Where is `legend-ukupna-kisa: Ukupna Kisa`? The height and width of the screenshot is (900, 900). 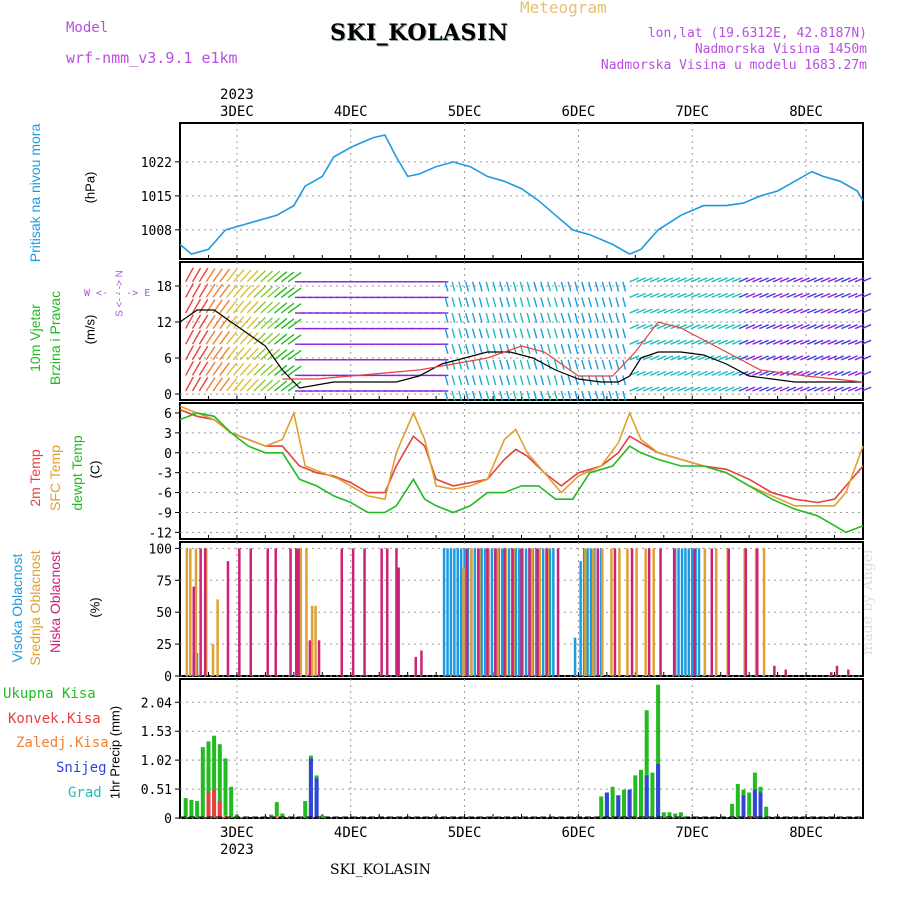
legend-ukupna-kisa: Ukupna Kisa is located at coordinates (49, 694).